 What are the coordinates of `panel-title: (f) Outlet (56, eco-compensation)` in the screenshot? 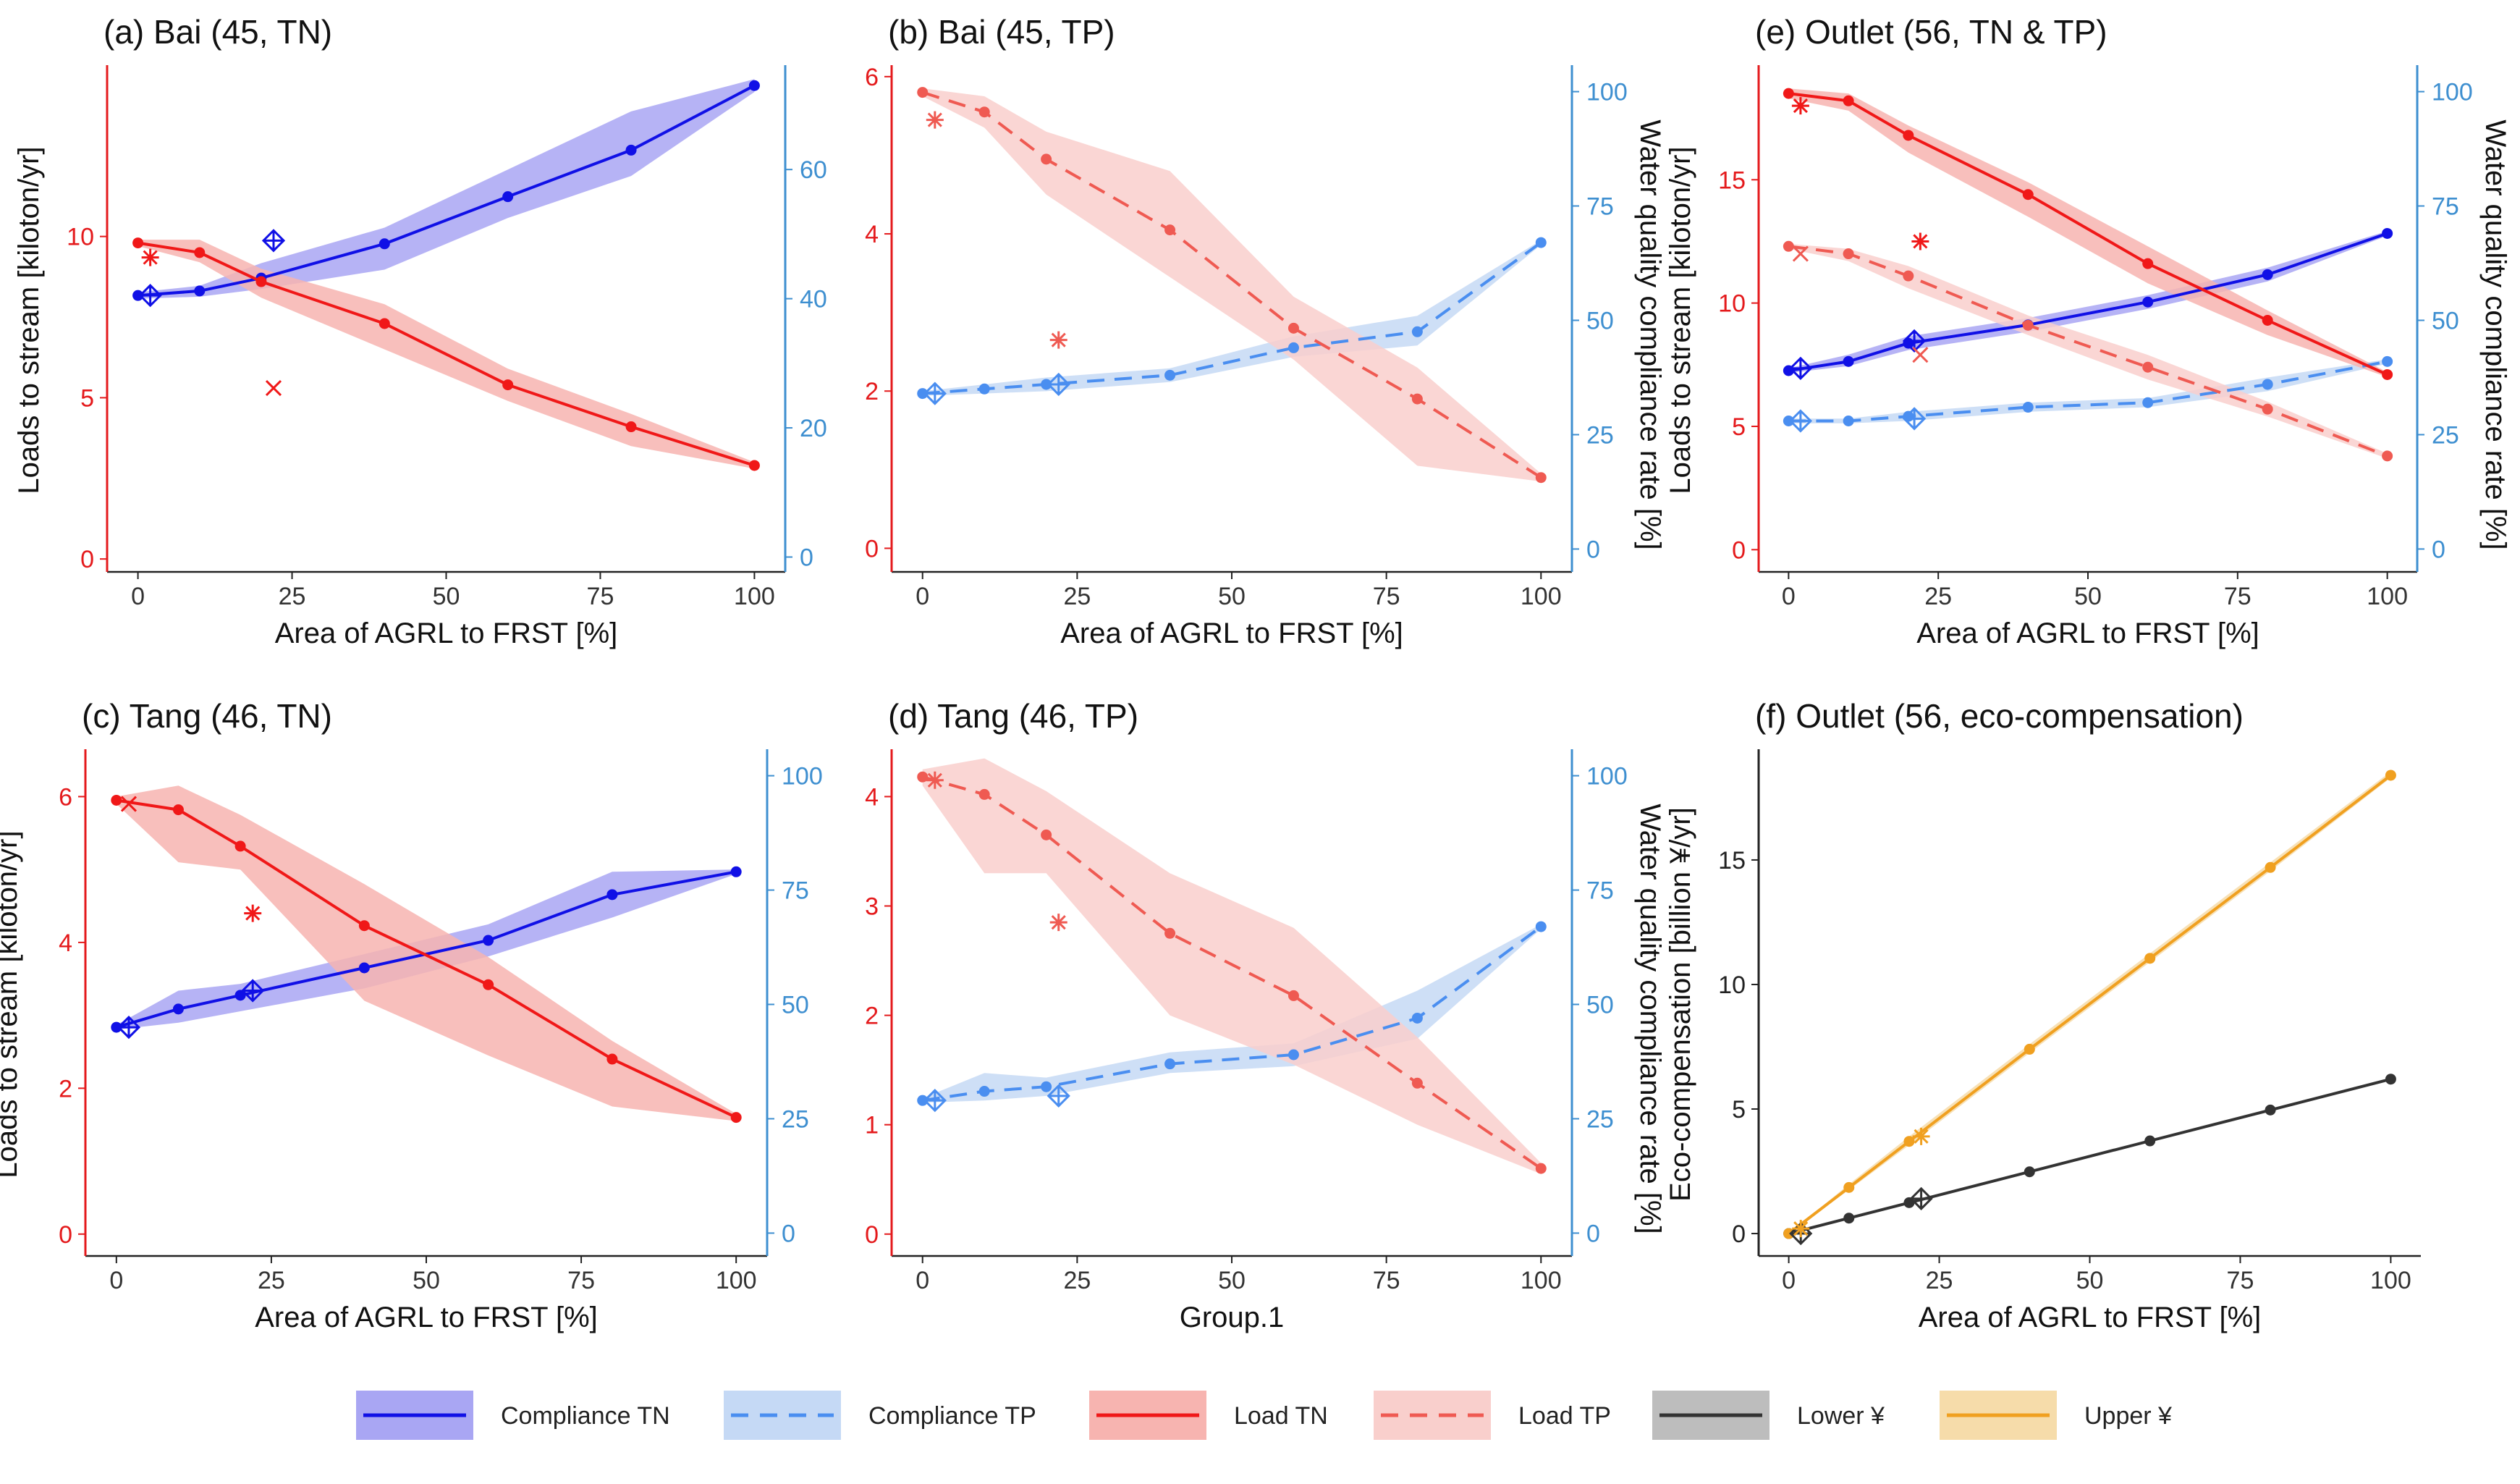 It's located at (1999, 716).